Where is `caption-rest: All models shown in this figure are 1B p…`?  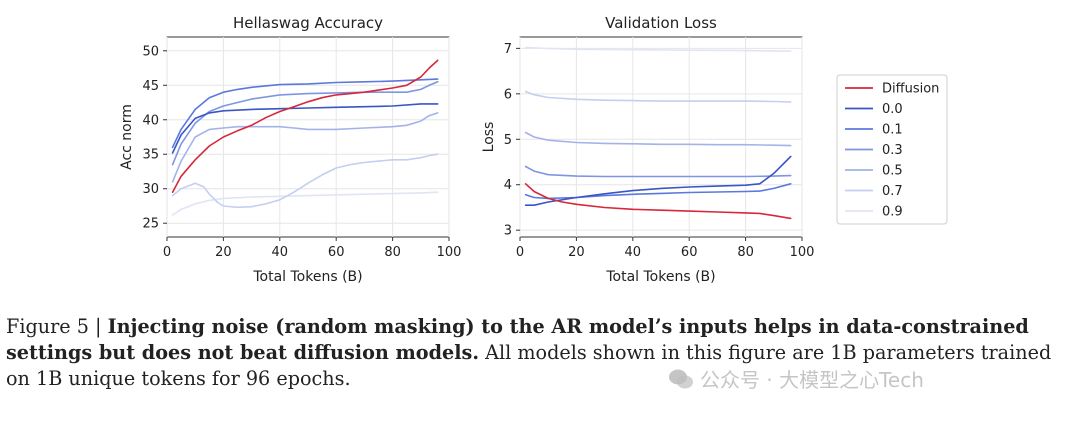
caption-rest: All models shown in this figure are 1B p… is located at coordinates (529, 365).